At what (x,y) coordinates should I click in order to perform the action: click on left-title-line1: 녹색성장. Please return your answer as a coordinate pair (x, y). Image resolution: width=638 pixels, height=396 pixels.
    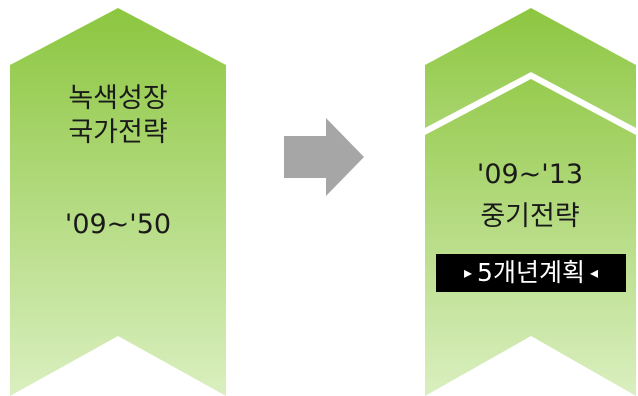
    Looking at the image, I should click on (118, 98).